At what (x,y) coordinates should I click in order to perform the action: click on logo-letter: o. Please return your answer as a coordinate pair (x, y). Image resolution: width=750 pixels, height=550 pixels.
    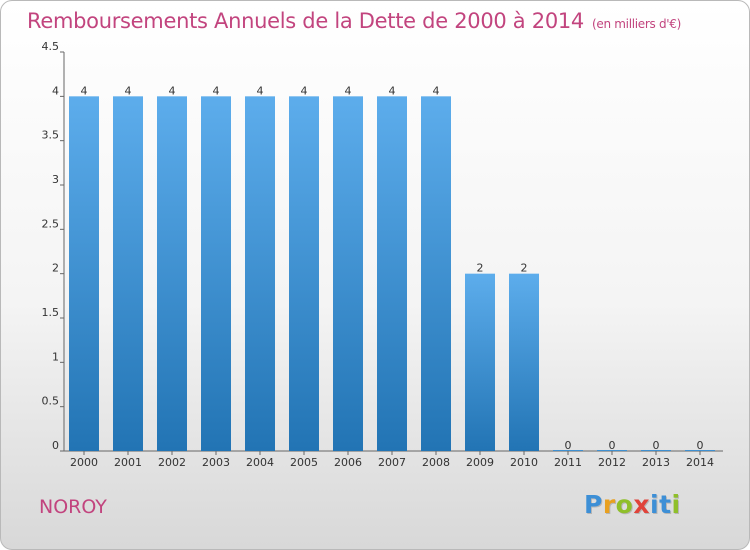
    Looking at the image, I should click on (624, 504).